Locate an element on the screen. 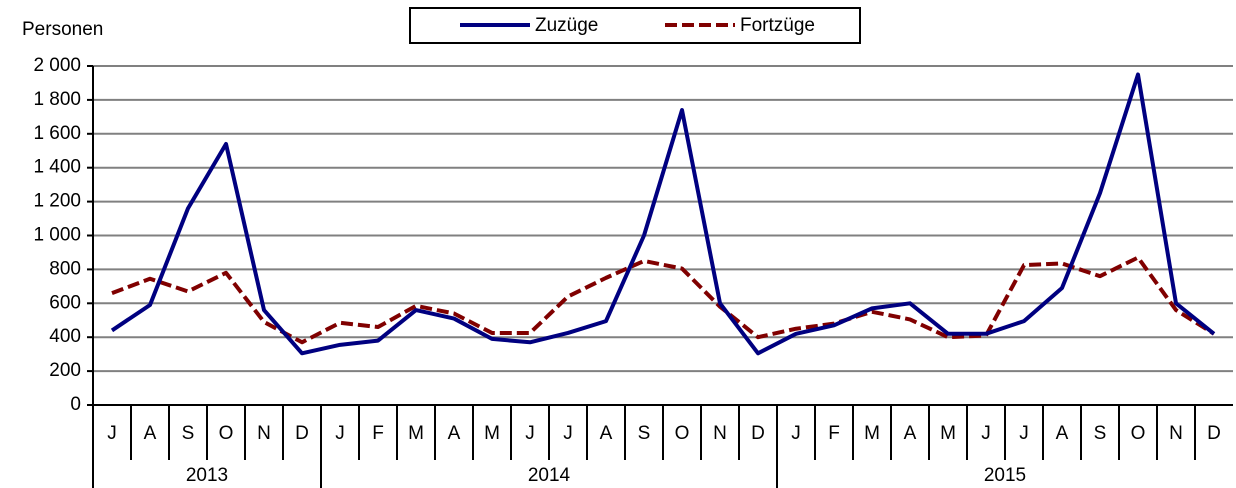 This screenshot has height=488, width=1236. y-tick-label: 600 is located at coordinates (65, 302).